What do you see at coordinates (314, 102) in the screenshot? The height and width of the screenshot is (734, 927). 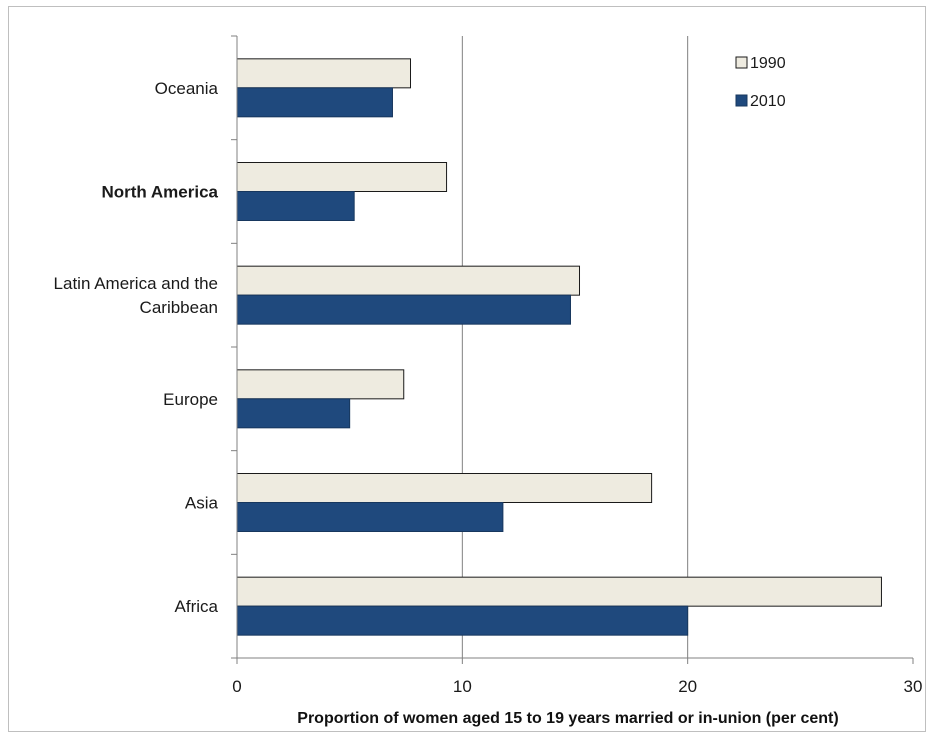 I see `bar-2010-oceania` at bounding box center [314, 102].